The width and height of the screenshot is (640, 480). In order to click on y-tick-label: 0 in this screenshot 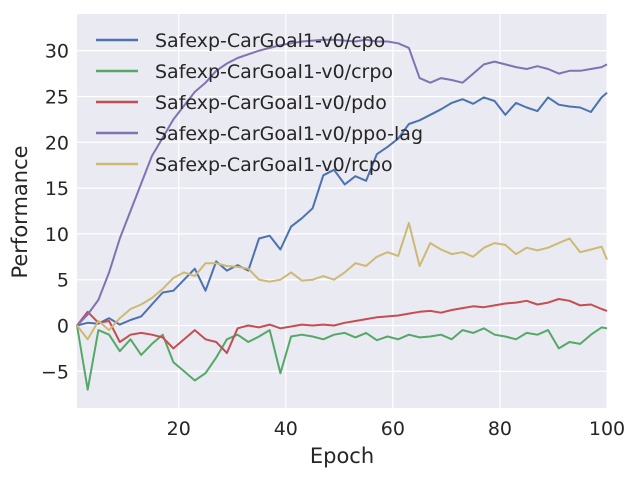, I will do `click(63, 327)`.